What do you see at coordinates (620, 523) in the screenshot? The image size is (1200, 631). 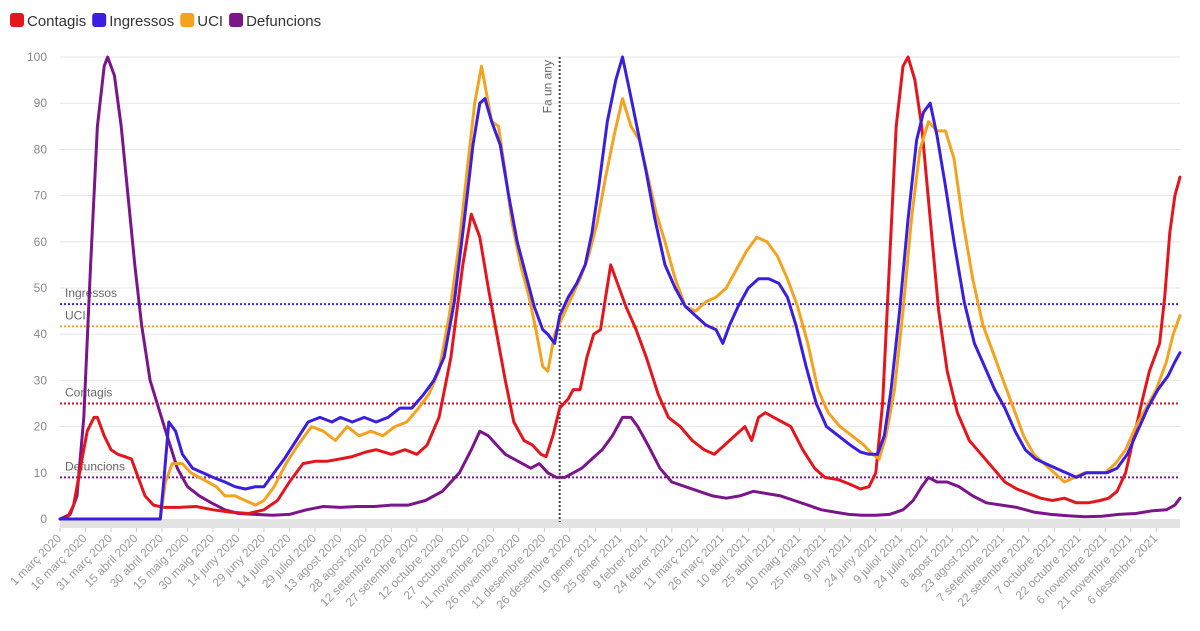 I see `x-axis-band` at bounding box center [620, 523].